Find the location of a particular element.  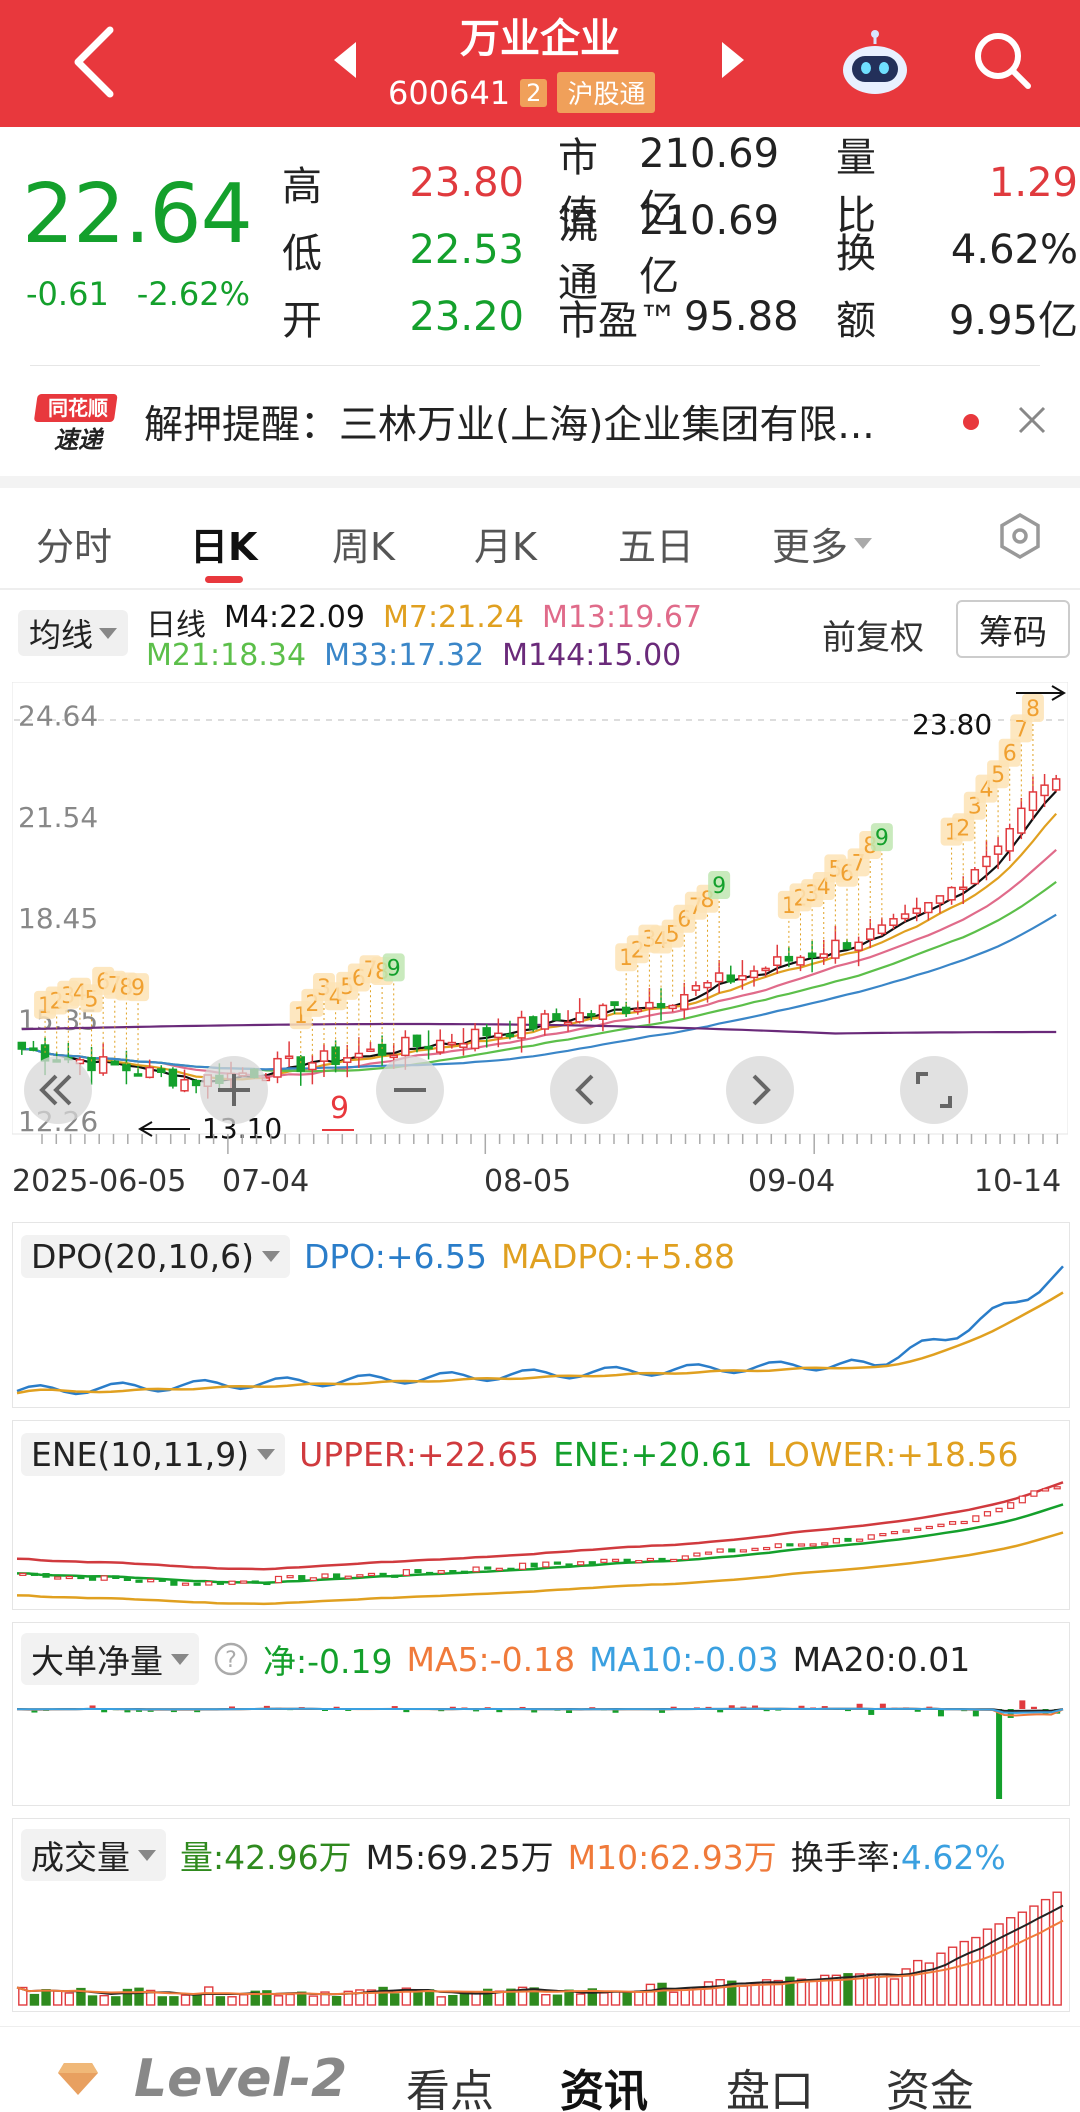

nav-highlights: 看点 is located at coordinates (450, 2089).